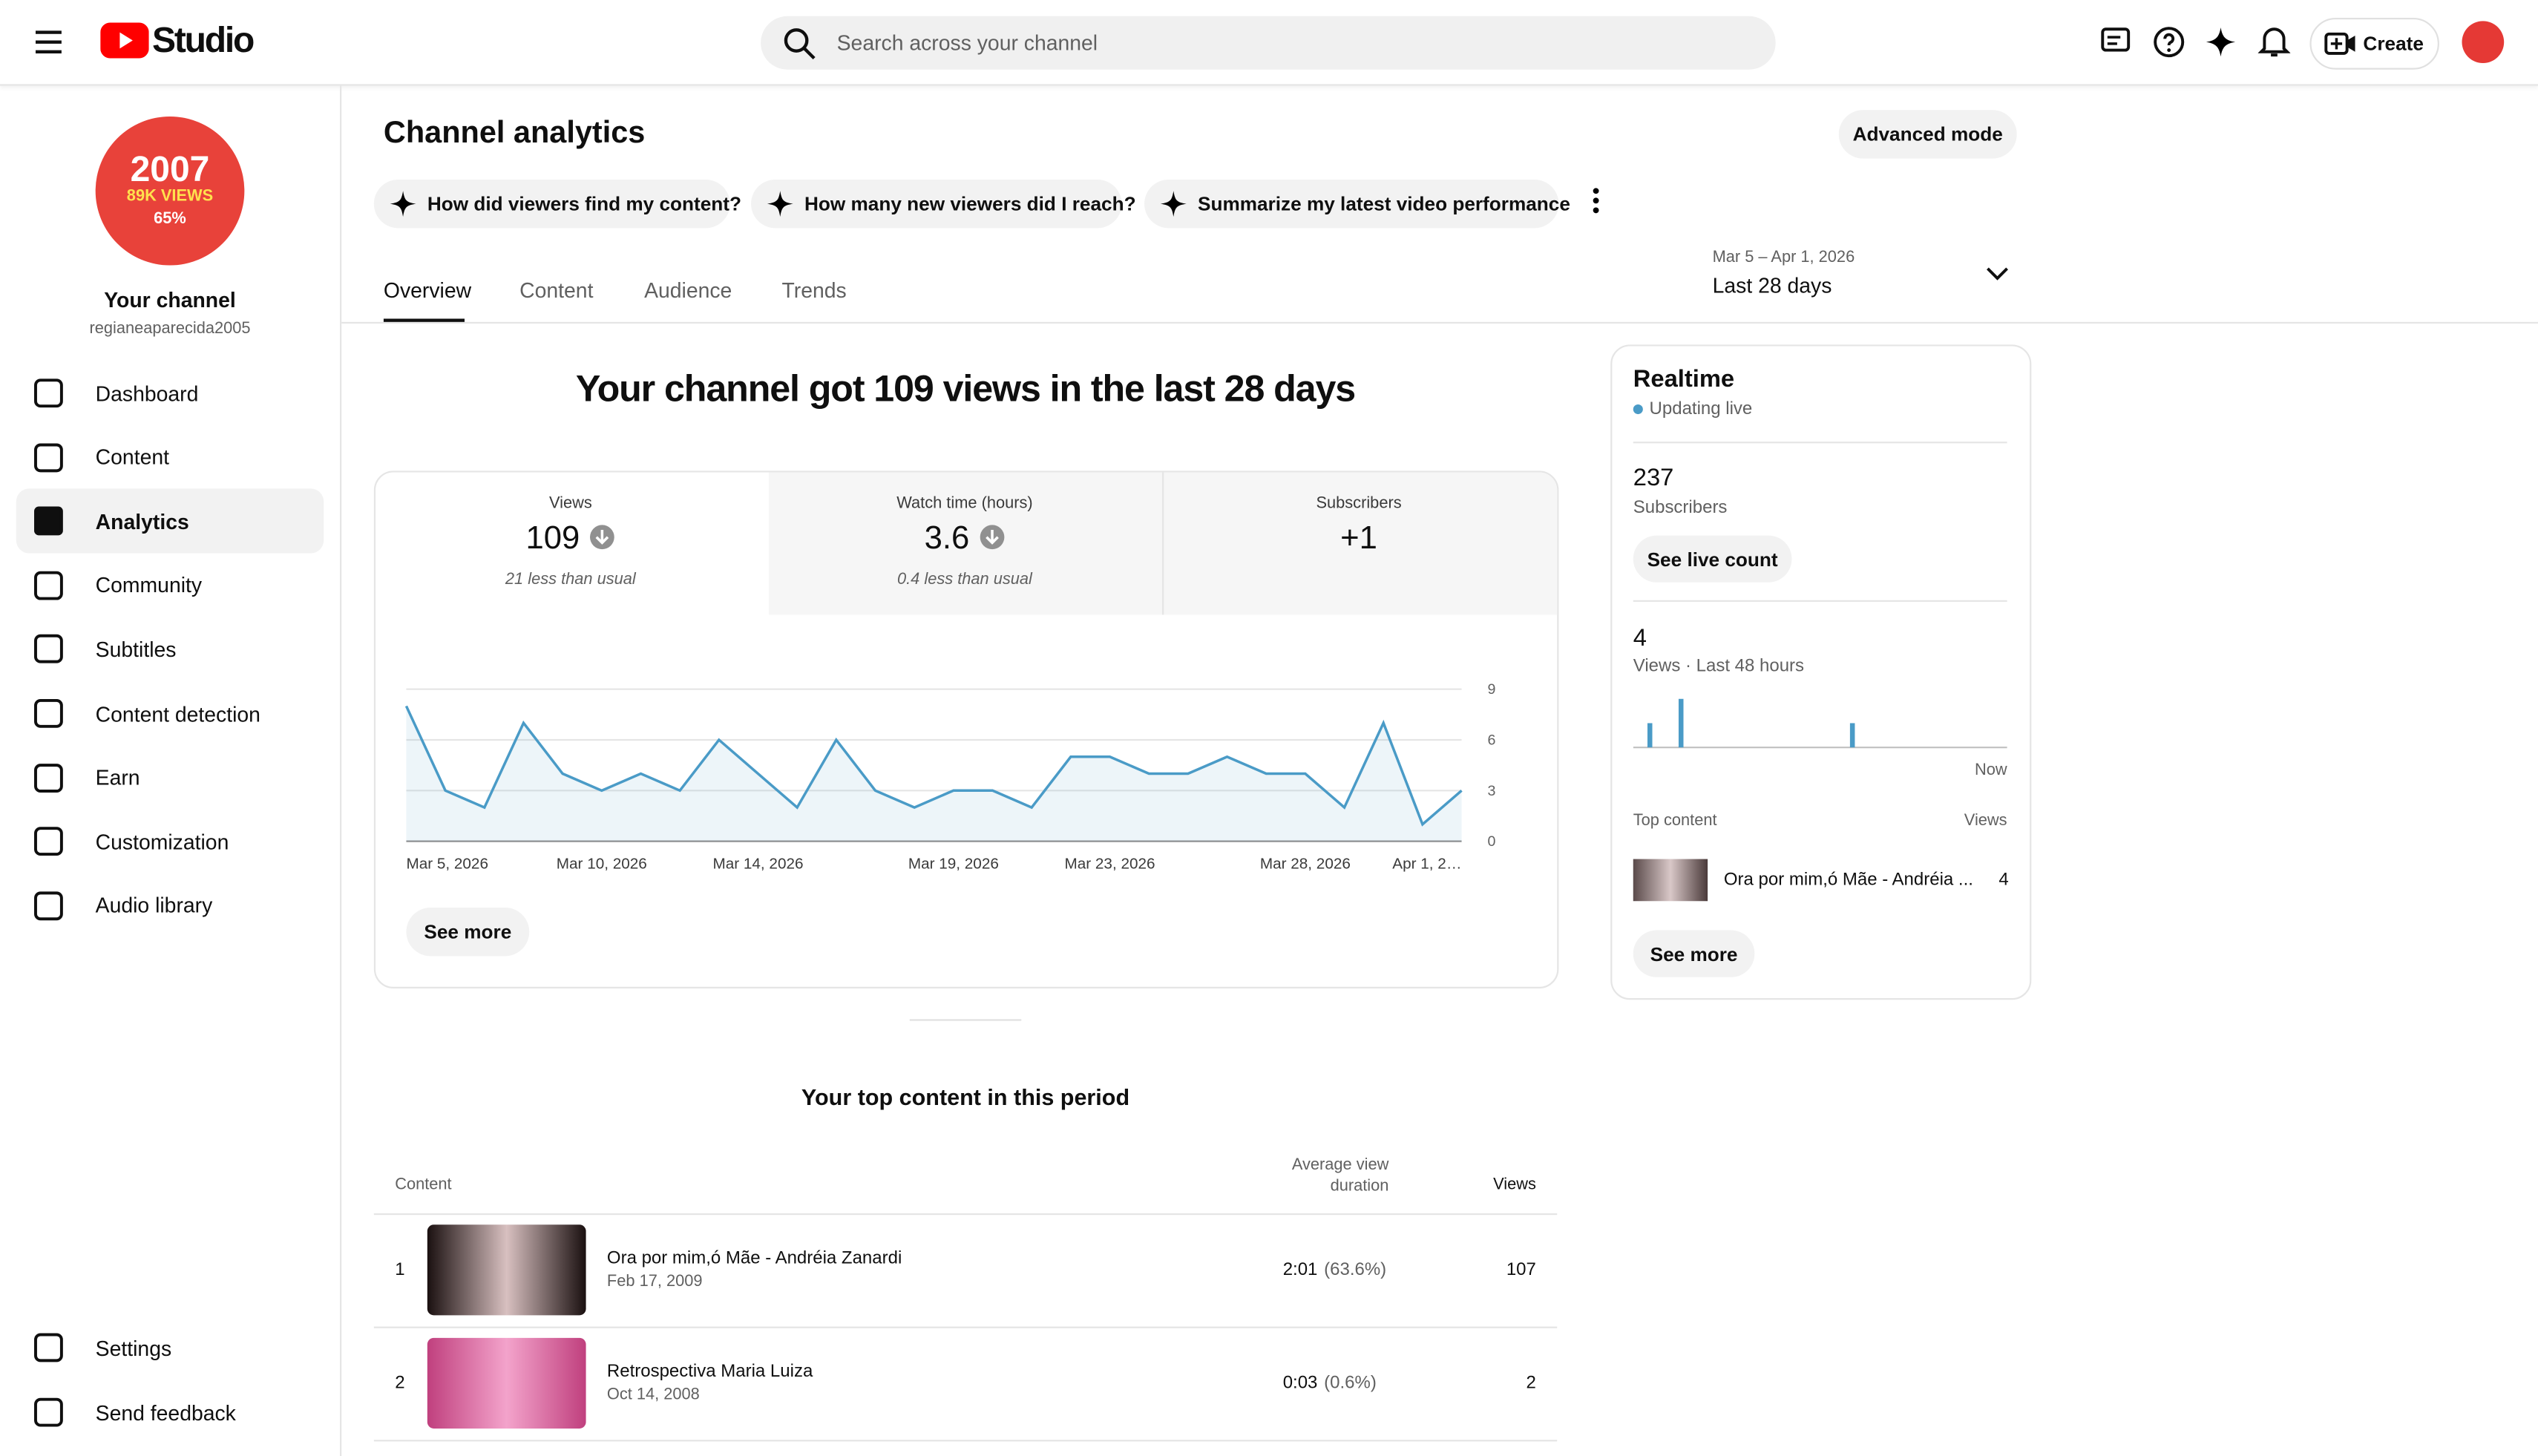 The width and height of the screenshot is (2538, 1456). I want to click on metric-note: 21 less than usual, so click(570, 580).